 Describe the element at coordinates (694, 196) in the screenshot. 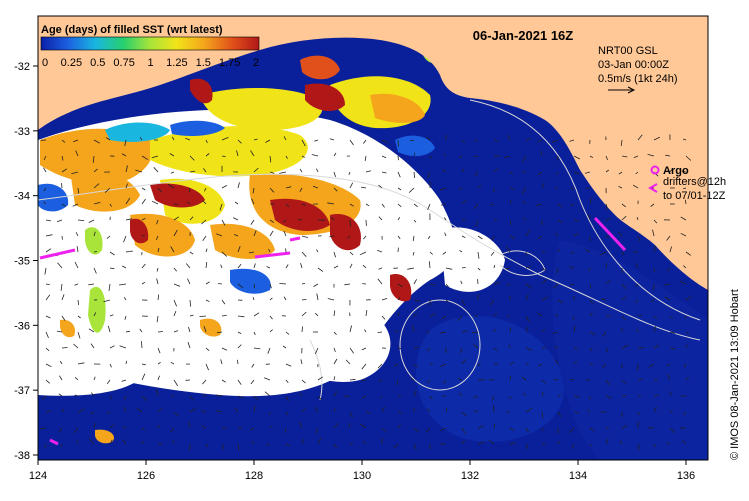

I see `drifters-line-2: to 07/01-12Z` at that location.